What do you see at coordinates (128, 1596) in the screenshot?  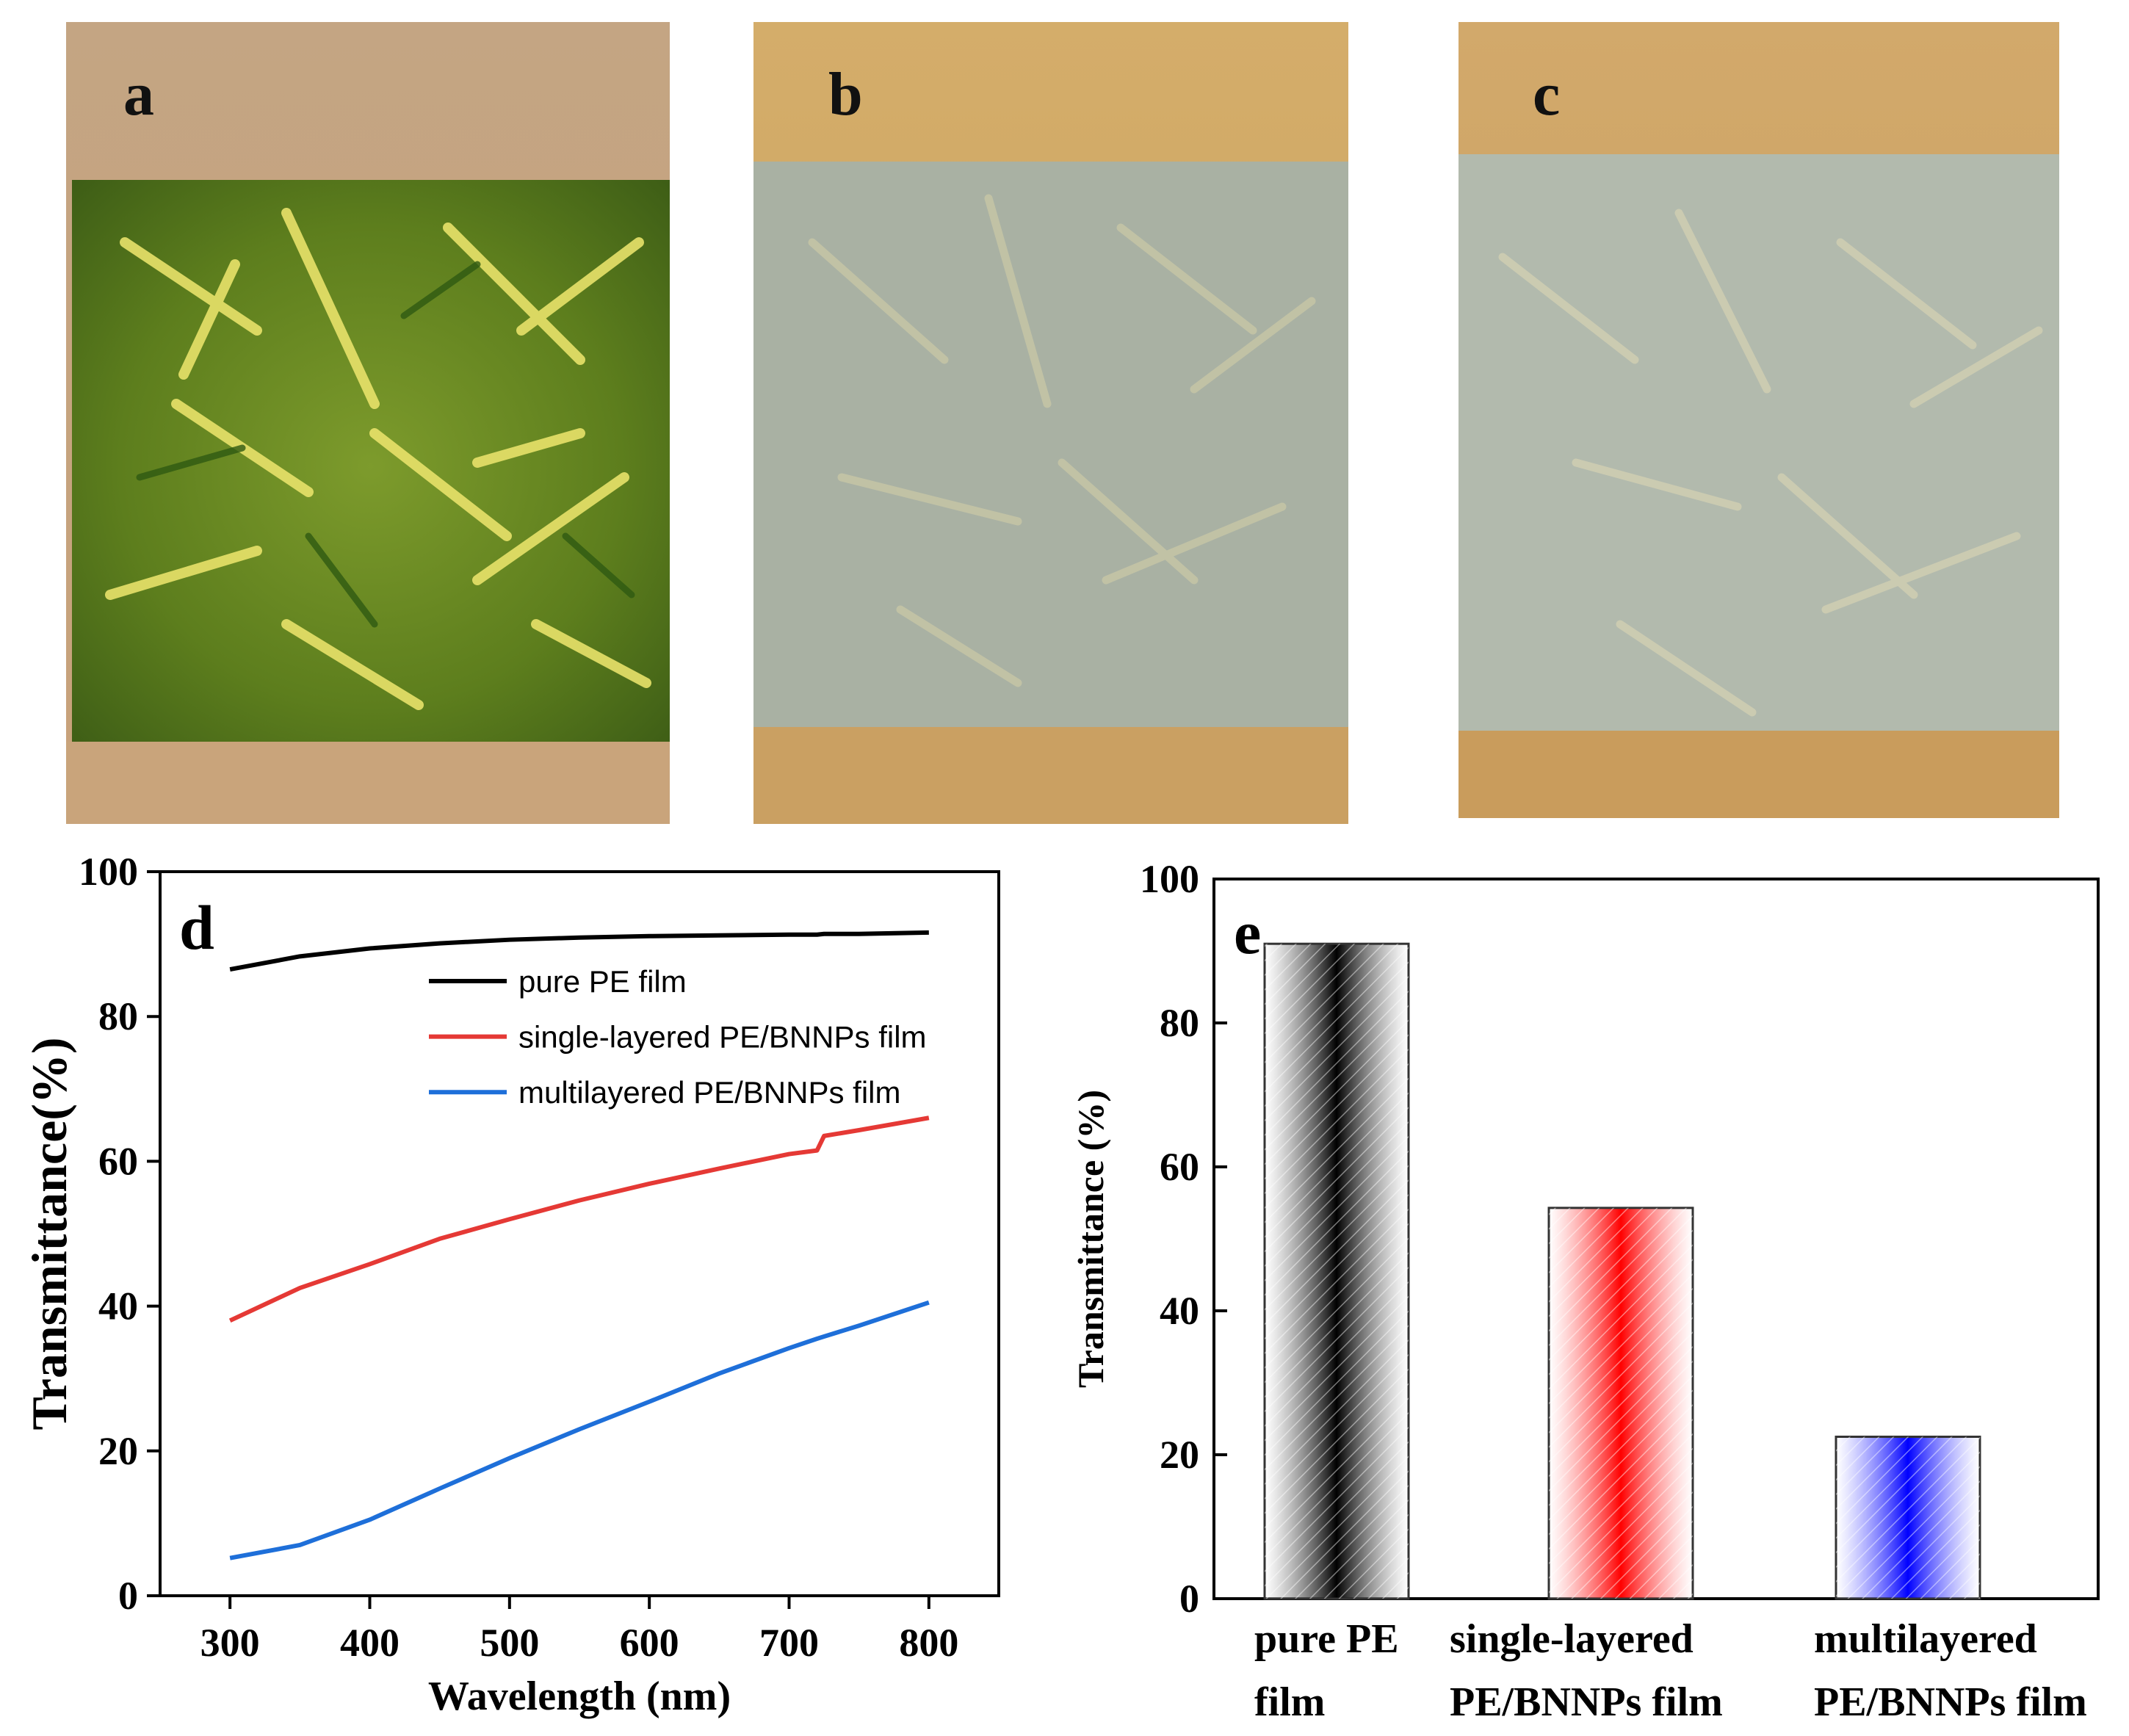 I see `chart-d-ytick-label: 0` at bounding box center [128, 1596].